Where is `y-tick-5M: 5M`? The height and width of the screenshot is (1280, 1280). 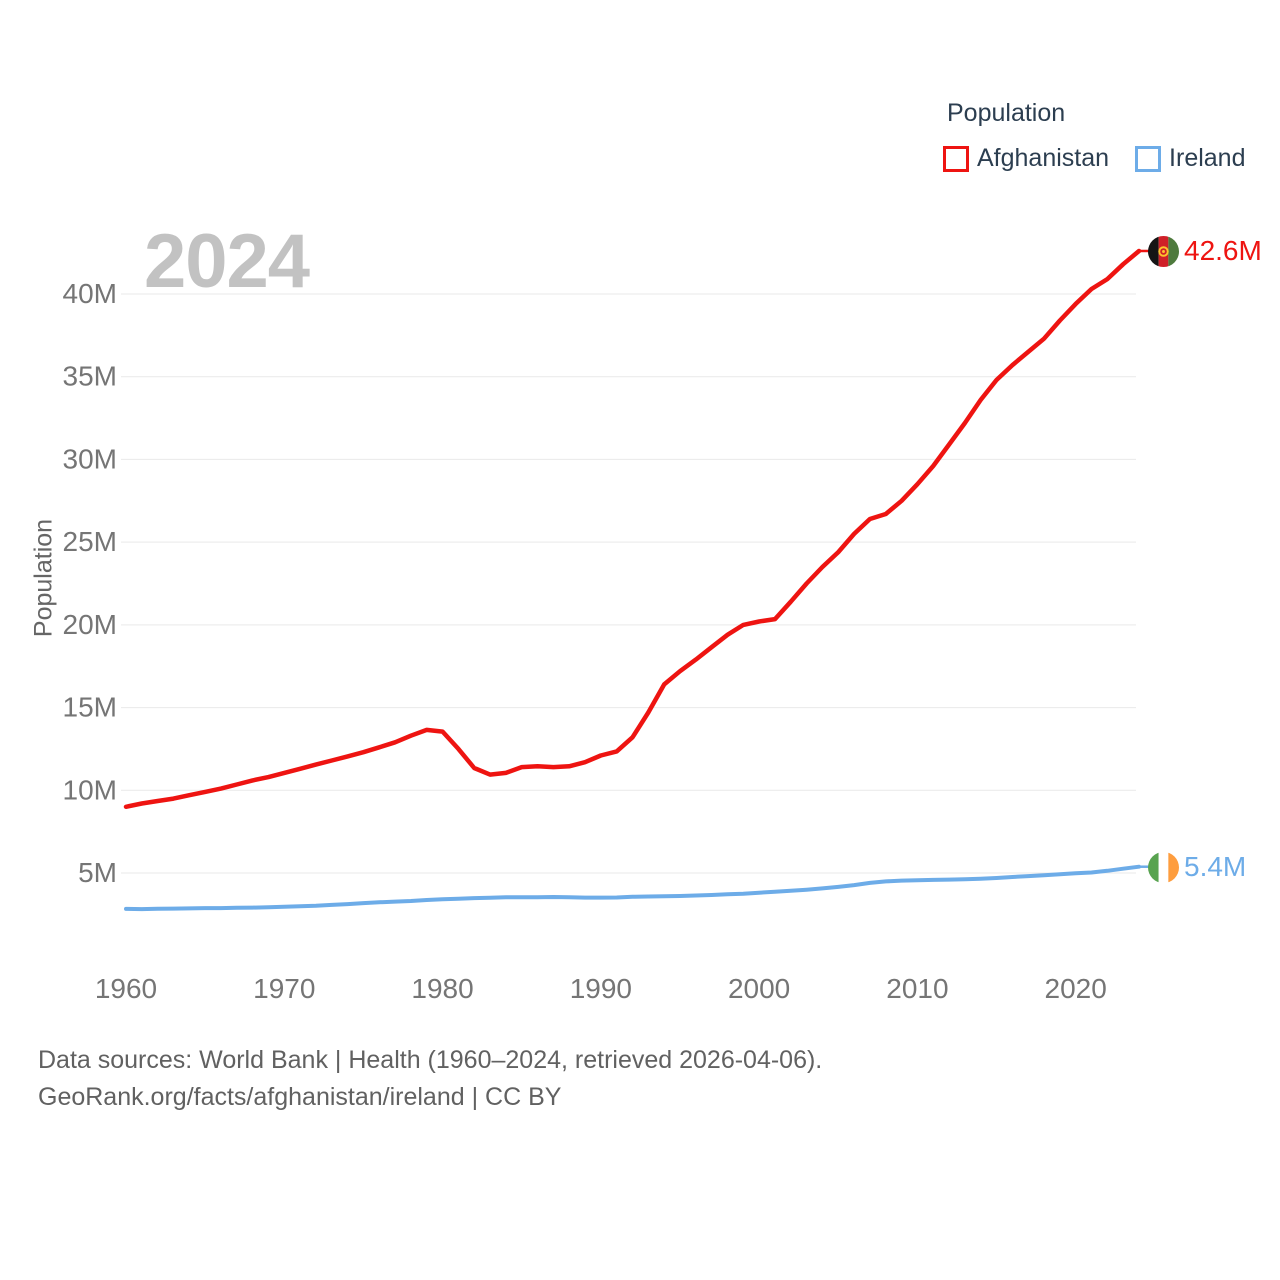 y-tick-5M: 5M is located at coordinates (97, 872).